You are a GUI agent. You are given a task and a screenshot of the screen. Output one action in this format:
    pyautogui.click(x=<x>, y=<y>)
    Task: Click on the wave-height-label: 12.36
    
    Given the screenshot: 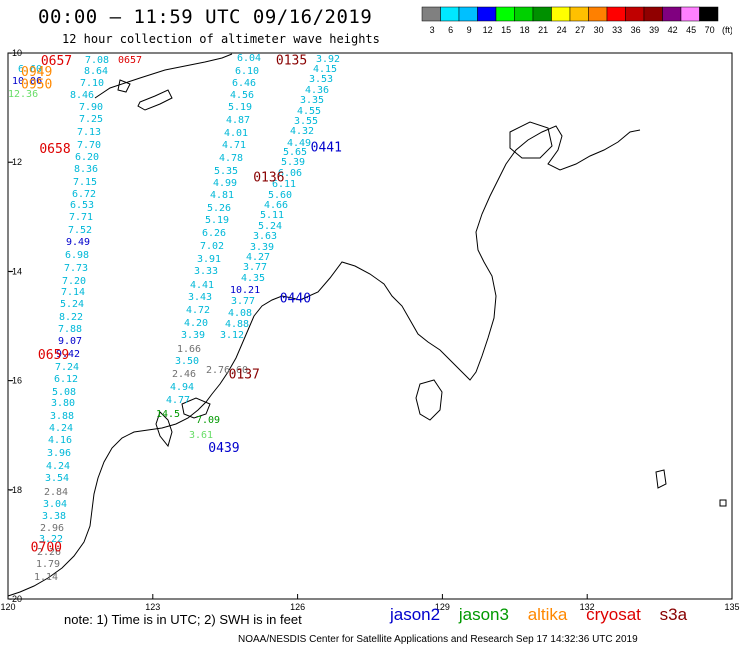 What is the action you would take?
    pyautogui.click(x=23, y=94)
    